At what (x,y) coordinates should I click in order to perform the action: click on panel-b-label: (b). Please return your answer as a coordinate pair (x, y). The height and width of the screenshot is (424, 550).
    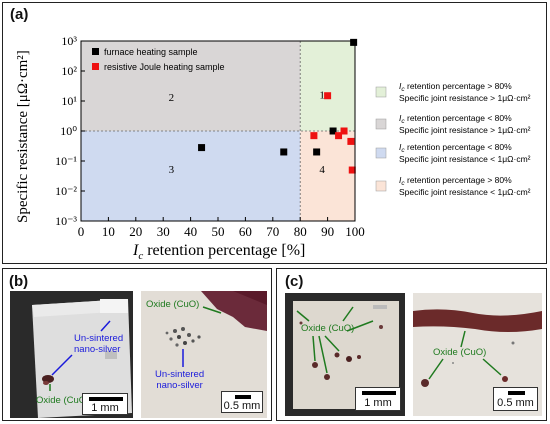
    Looking at the image, I should click on (19, 281).